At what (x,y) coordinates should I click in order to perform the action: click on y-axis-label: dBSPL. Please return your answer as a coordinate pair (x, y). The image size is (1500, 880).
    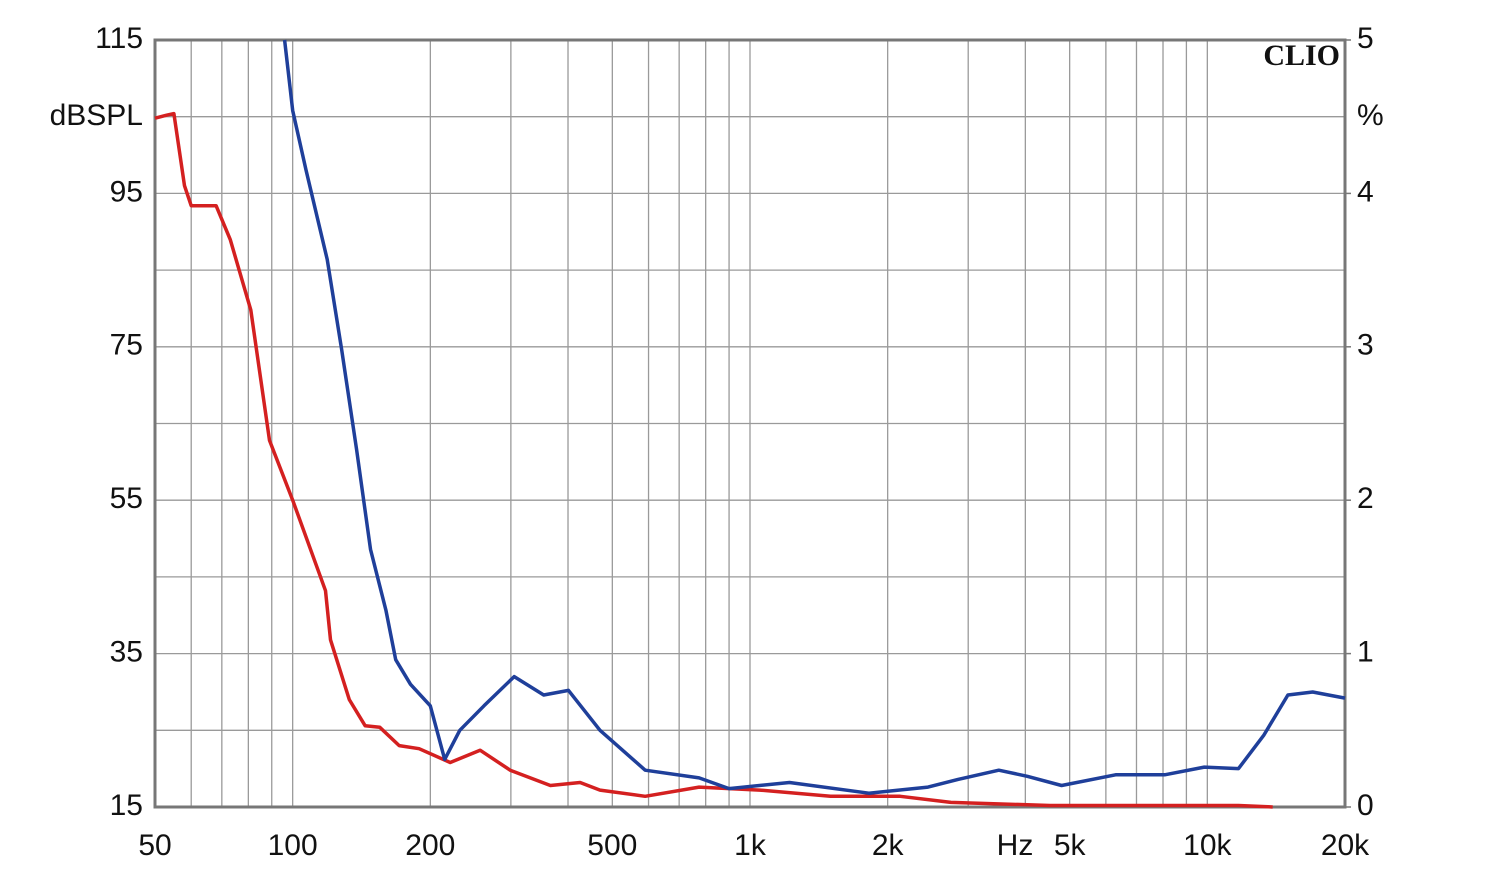
    Looking at the image, I should click on (96, 115).